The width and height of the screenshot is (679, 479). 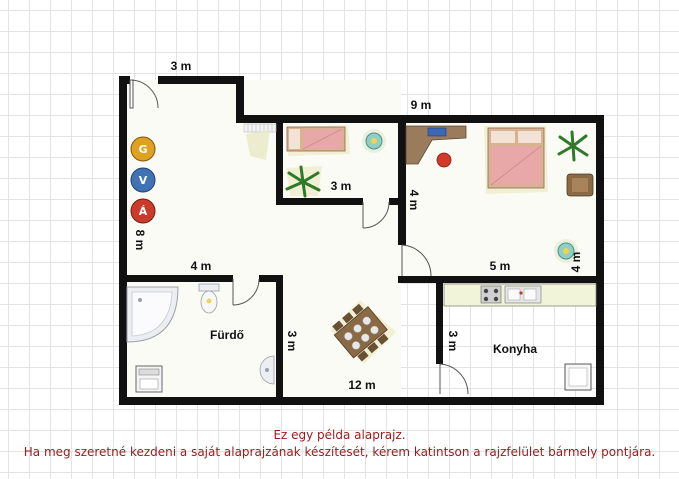 What do you see at coordinates (123, 240) in the screenshot?
I see `wall-left` at bounding box center [123, 240].